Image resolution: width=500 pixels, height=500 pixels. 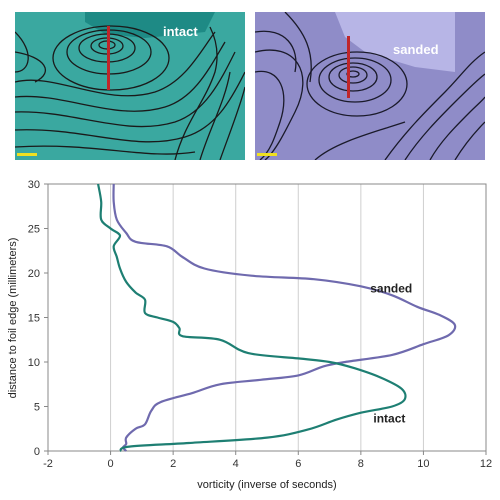 I want to click on intact-streamline-drawing, so click(x=130, y=86).